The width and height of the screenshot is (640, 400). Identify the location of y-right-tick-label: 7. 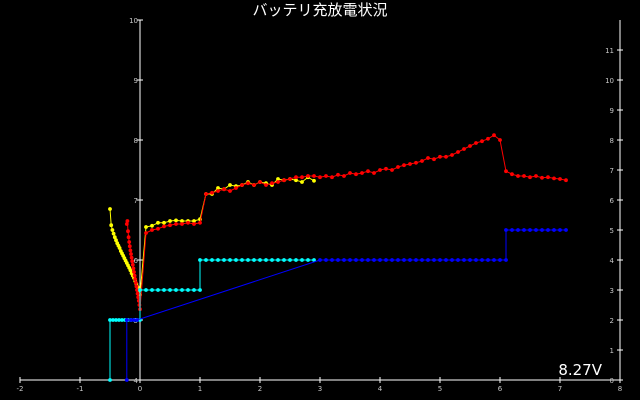
(612, 171).